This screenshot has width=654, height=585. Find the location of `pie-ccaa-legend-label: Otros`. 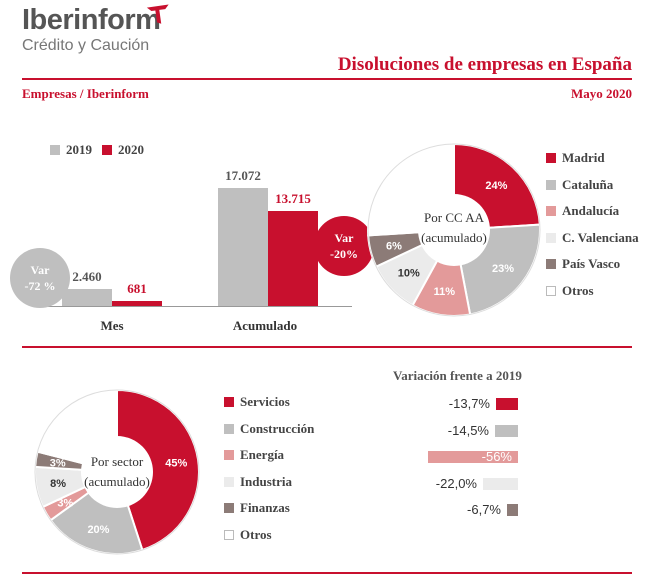

pie-ccaa-legend-label: Otros is located at coordinates (578, 290).